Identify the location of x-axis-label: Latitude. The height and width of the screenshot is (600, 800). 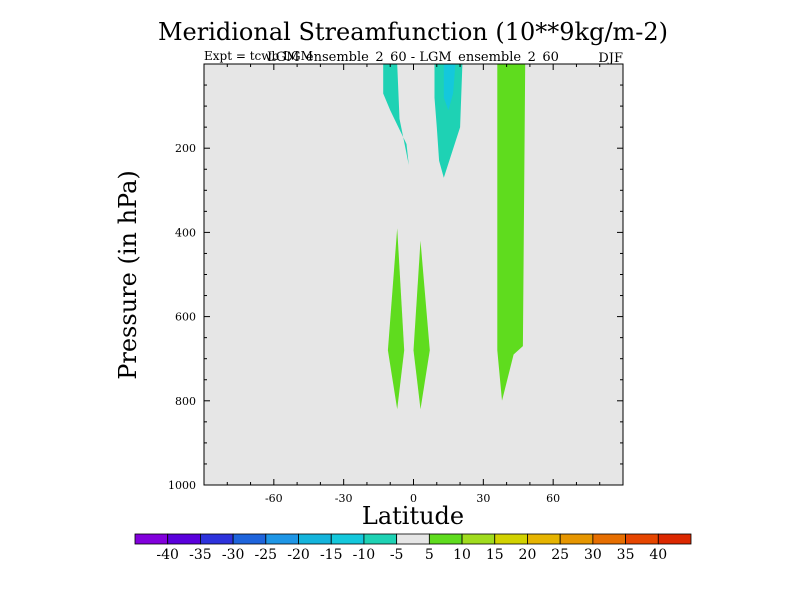
(413, 516).